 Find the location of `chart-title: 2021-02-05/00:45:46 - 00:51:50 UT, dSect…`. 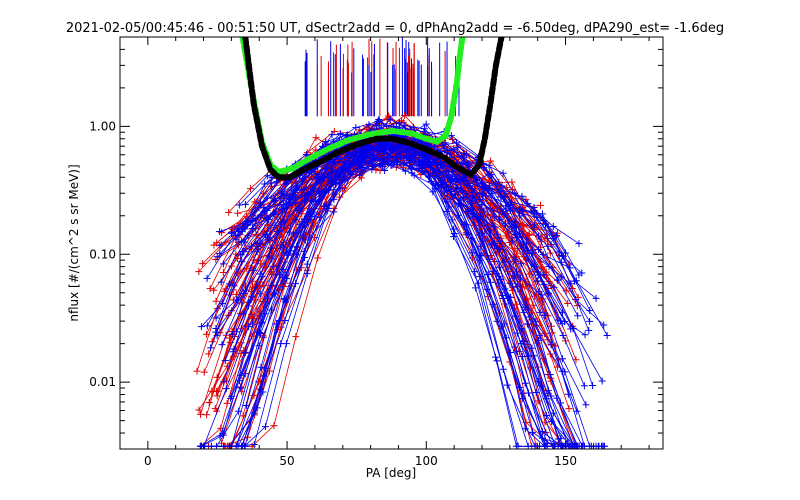

chart-title: 2021-02-05/00:45:46 - 00:51:50 UT, dSect… is located at coordinates (395, 28).